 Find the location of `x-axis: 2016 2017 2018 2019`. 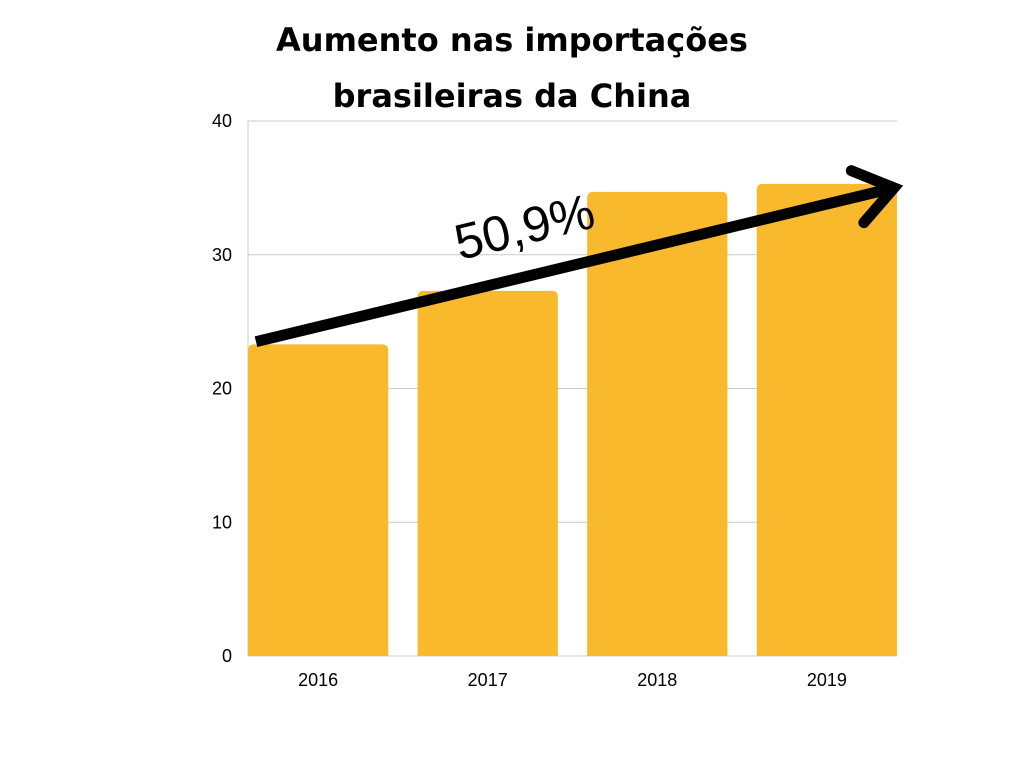

x-axis: 2016 2017 2018 2019 is located at coordinates (572, 680).